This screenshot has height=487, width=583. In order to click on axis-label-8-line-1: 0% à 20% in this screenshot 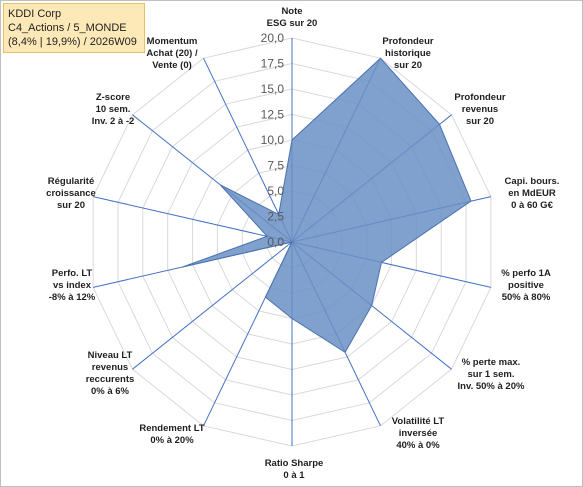, I will do `click(172, 440)`.